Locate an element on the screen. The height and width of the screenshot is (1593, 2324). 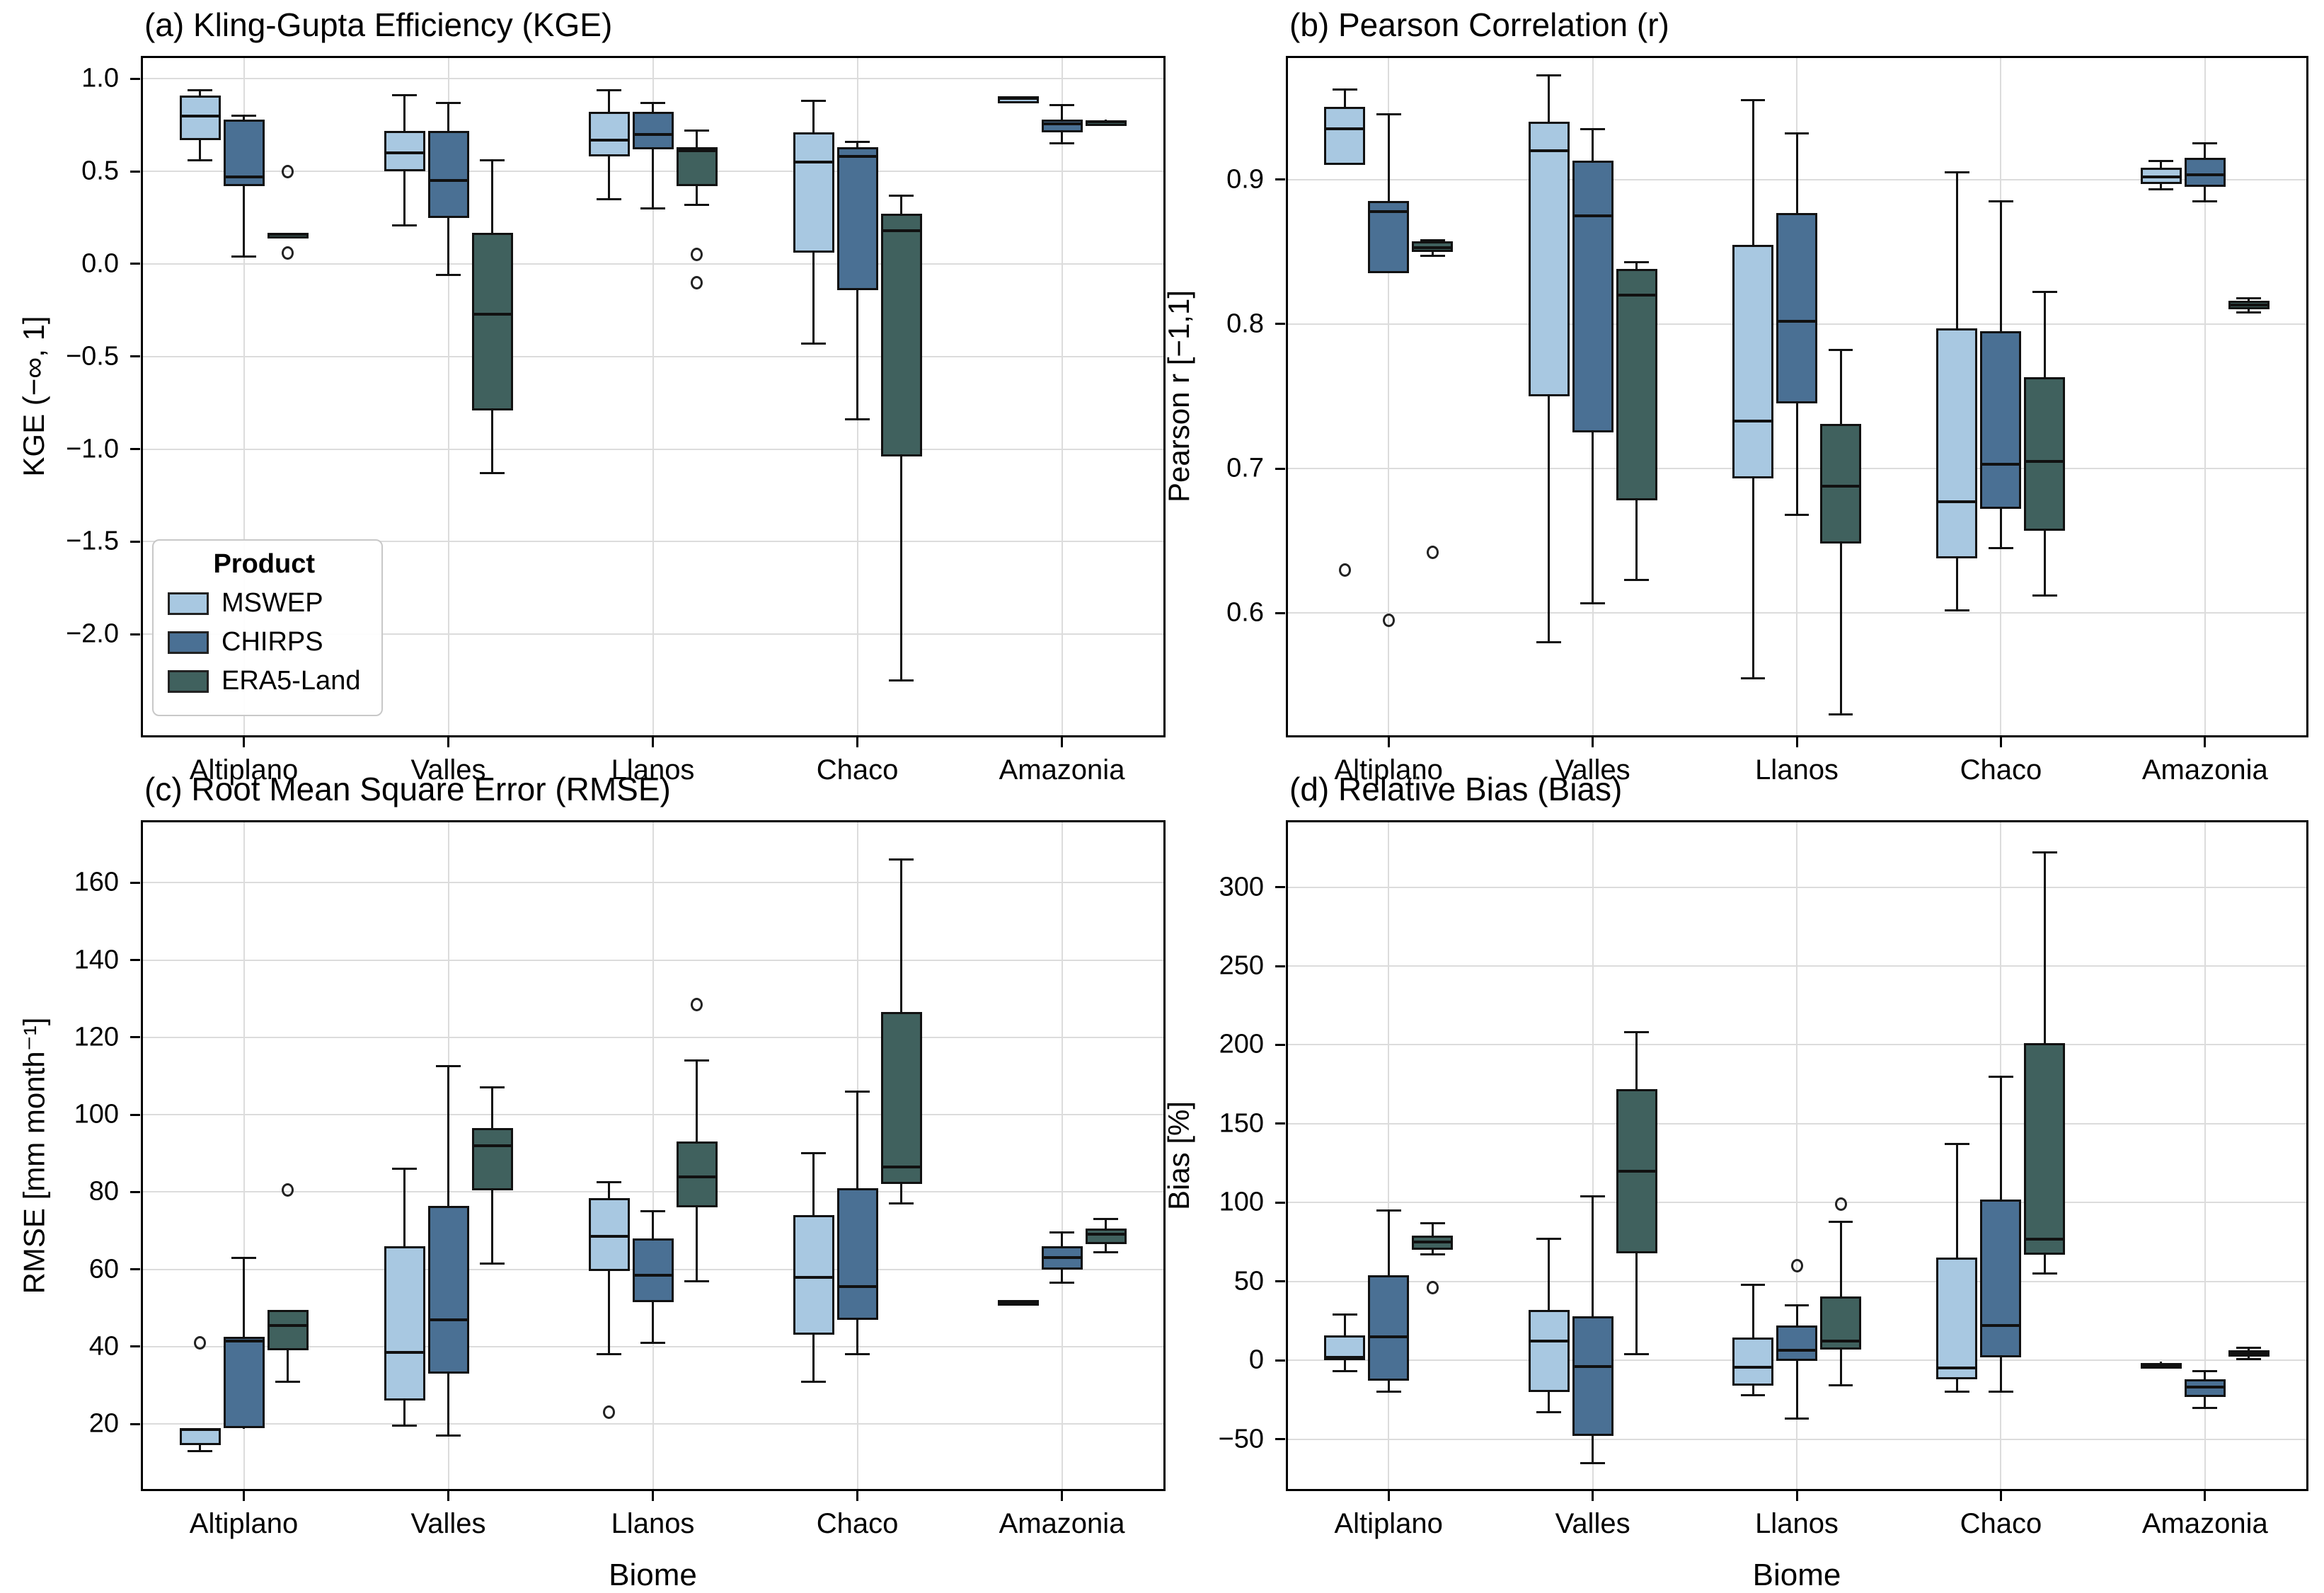
category-label-c-Valles: Valles is located at coordinates (448, 1524).